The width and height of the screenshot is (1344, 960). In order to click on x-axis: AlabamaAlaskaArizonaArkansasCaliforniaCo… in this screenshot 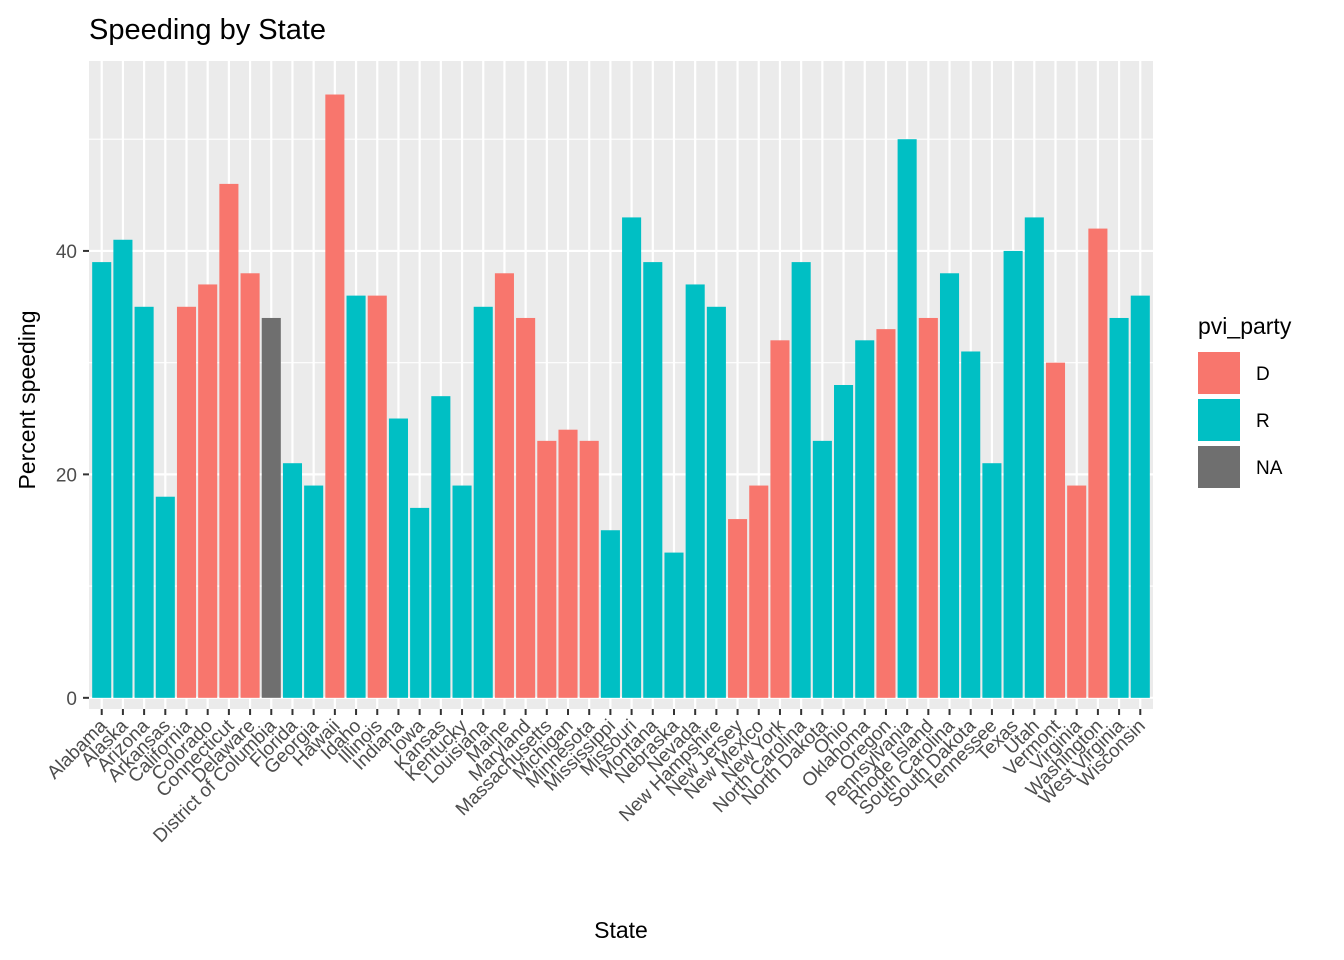, I will do `click(596, 778)`.